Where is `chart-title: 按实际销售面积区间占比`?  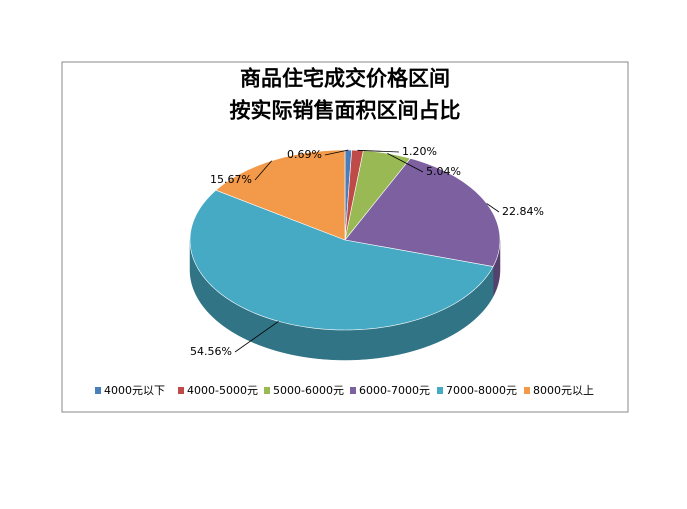 chart-title: 按实际销售面积区间占比 is located at coordinates (345, 110).